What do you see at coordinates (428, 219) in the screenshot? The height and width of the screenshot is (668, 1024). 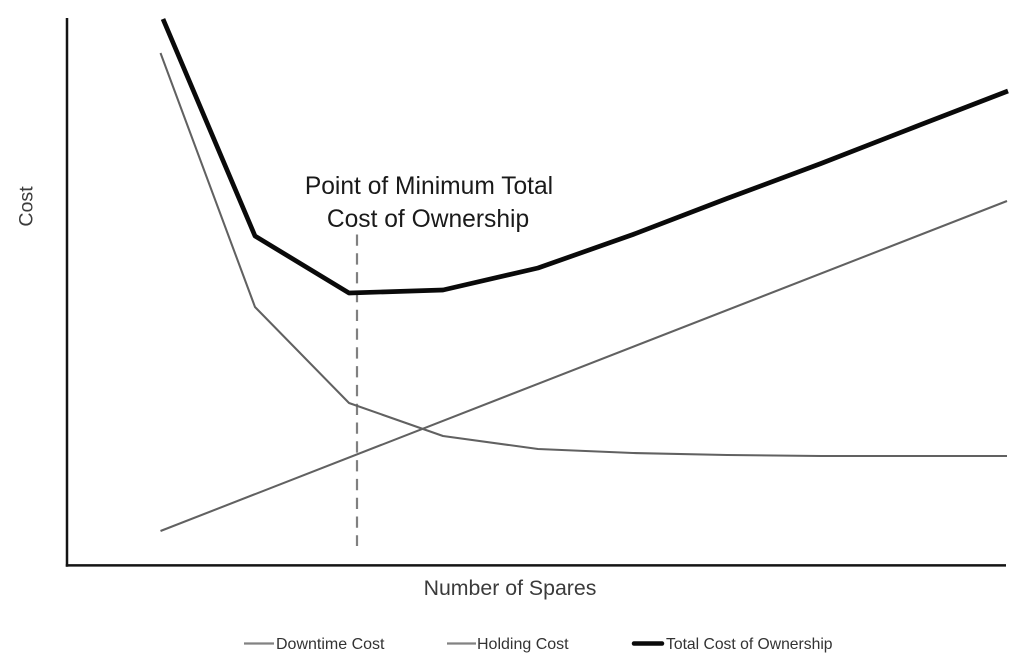 I see `svg-text: Cost of Ownership` at bounding box center [428, 219].